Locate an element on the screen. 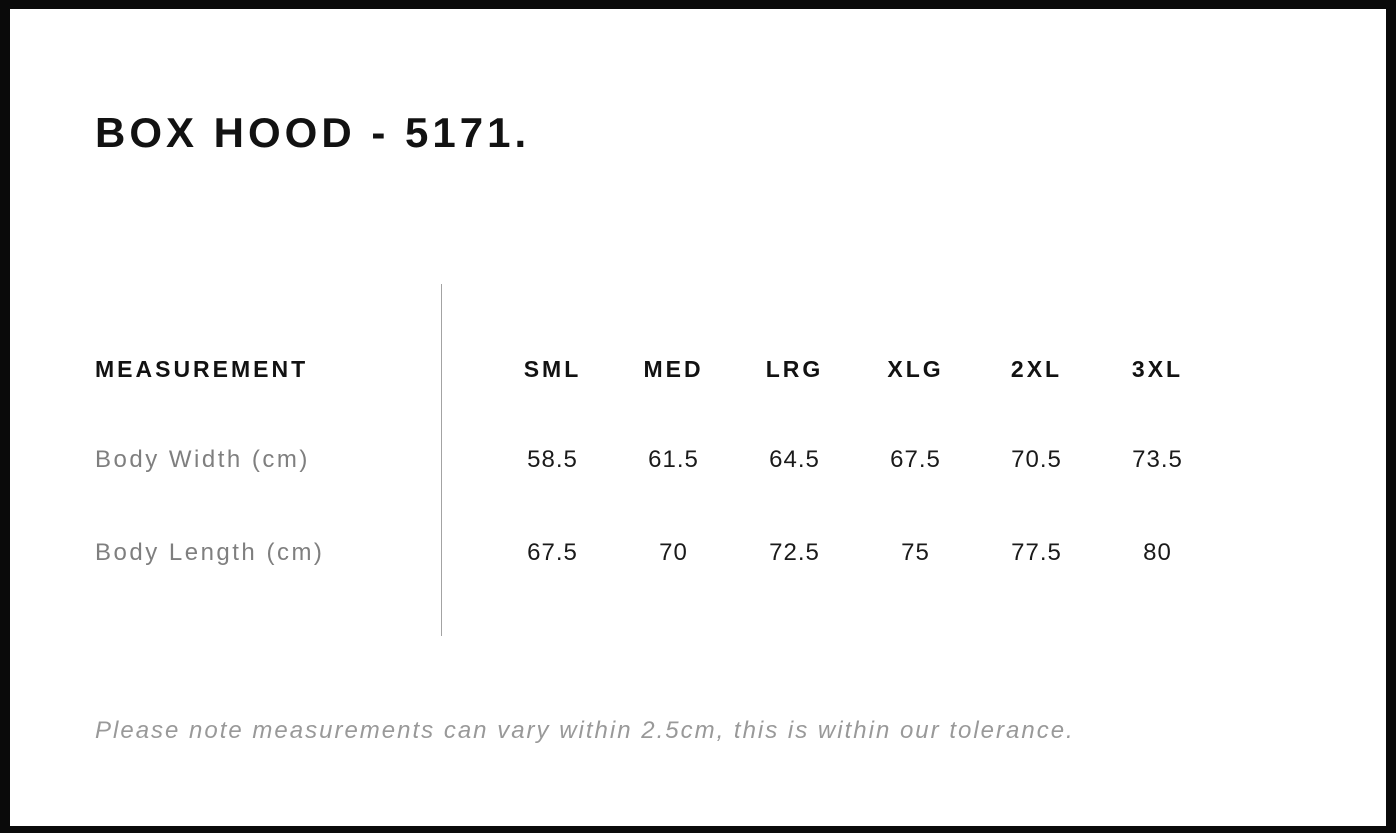  body-length-2xl: 77.5 is located at coordinates (1036, 552).